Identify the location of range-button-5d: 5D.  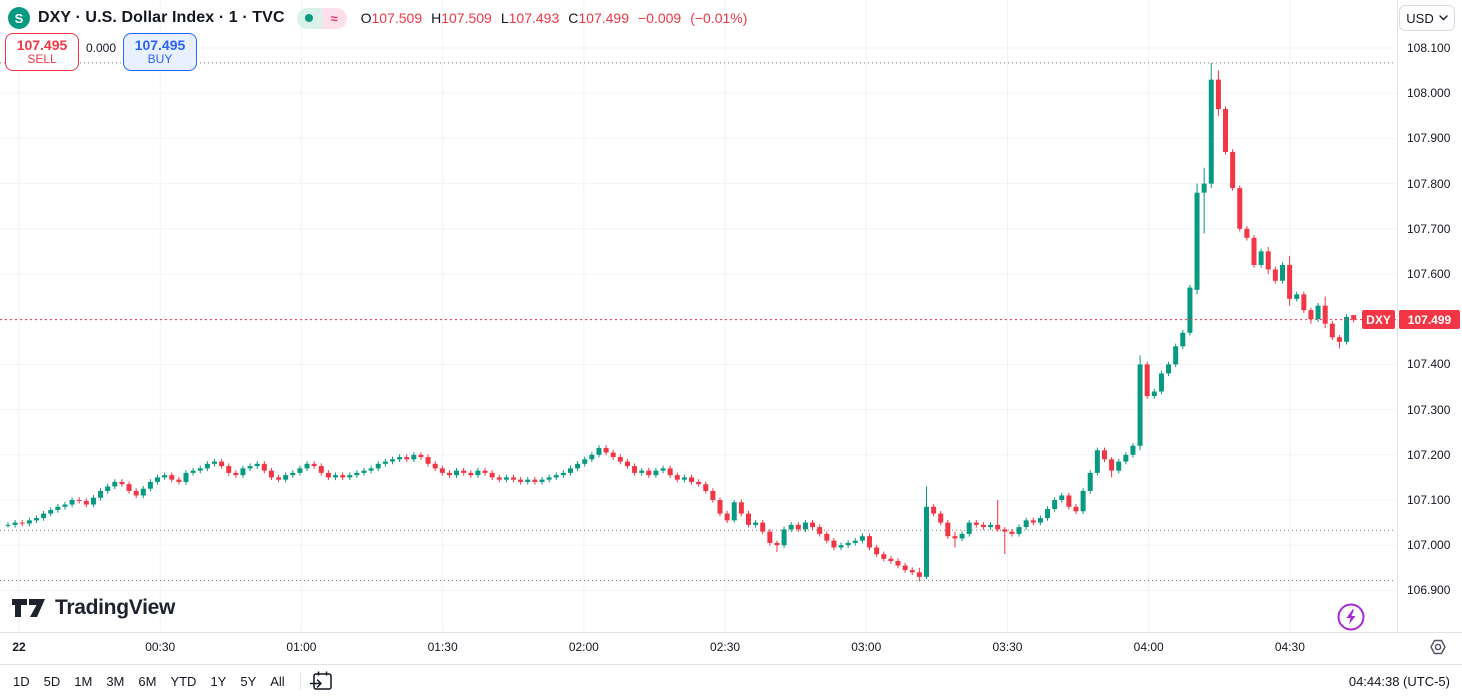
(52, 681).